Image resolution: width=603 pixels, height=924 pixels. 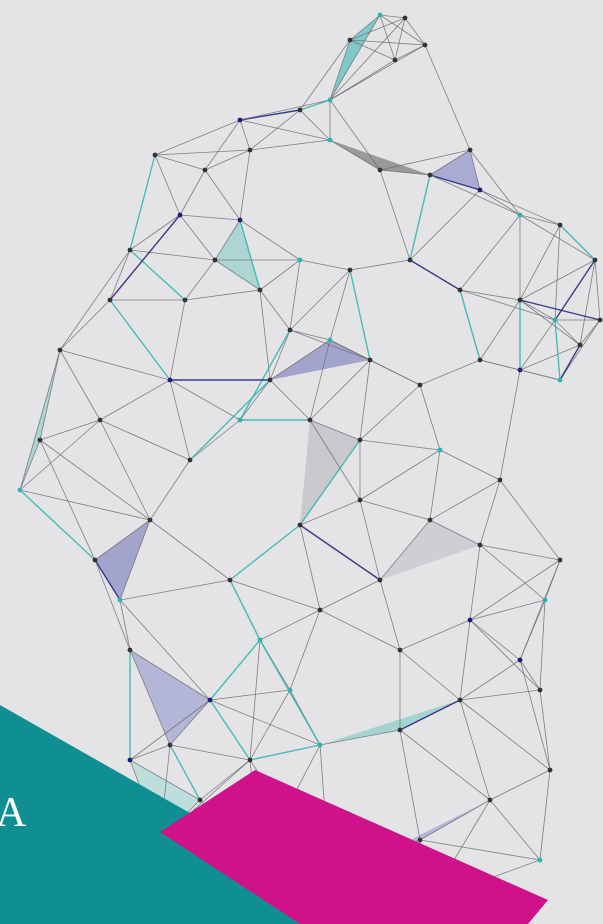 I want to click on pink-banner, so click(x=354, y=847).